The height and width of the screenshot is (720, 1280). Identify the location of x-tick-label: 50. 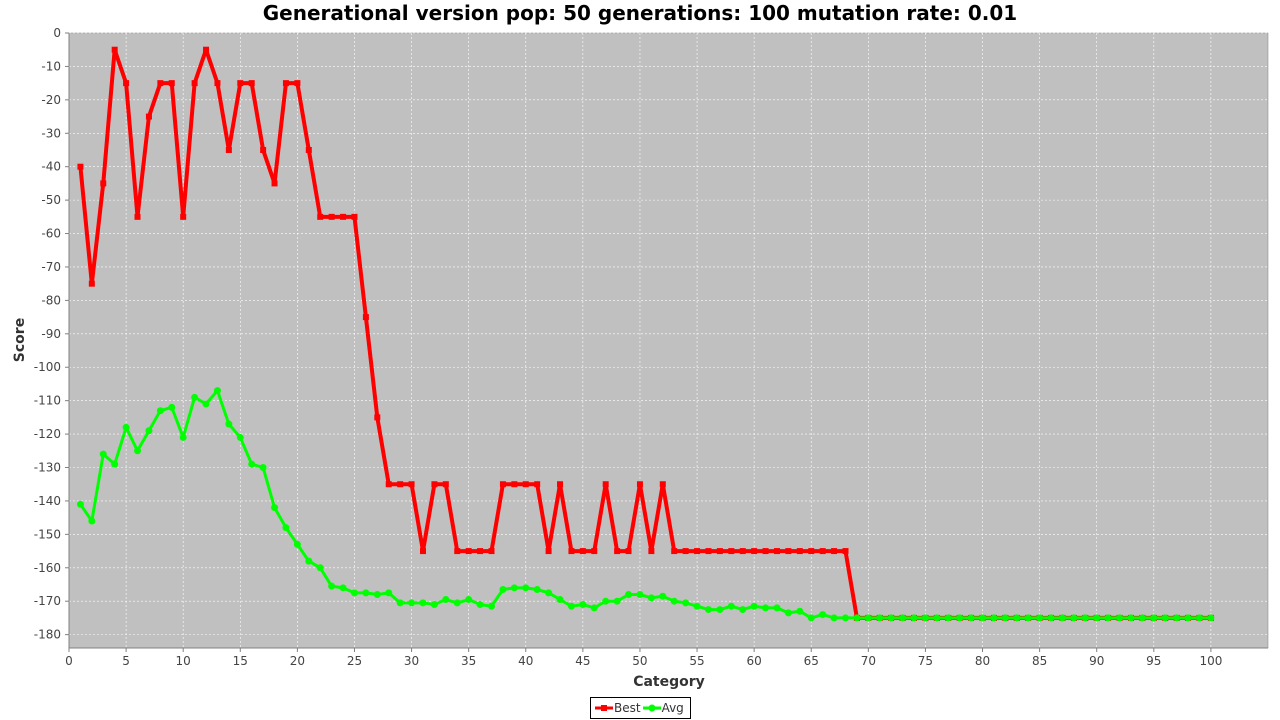
(639, 661).